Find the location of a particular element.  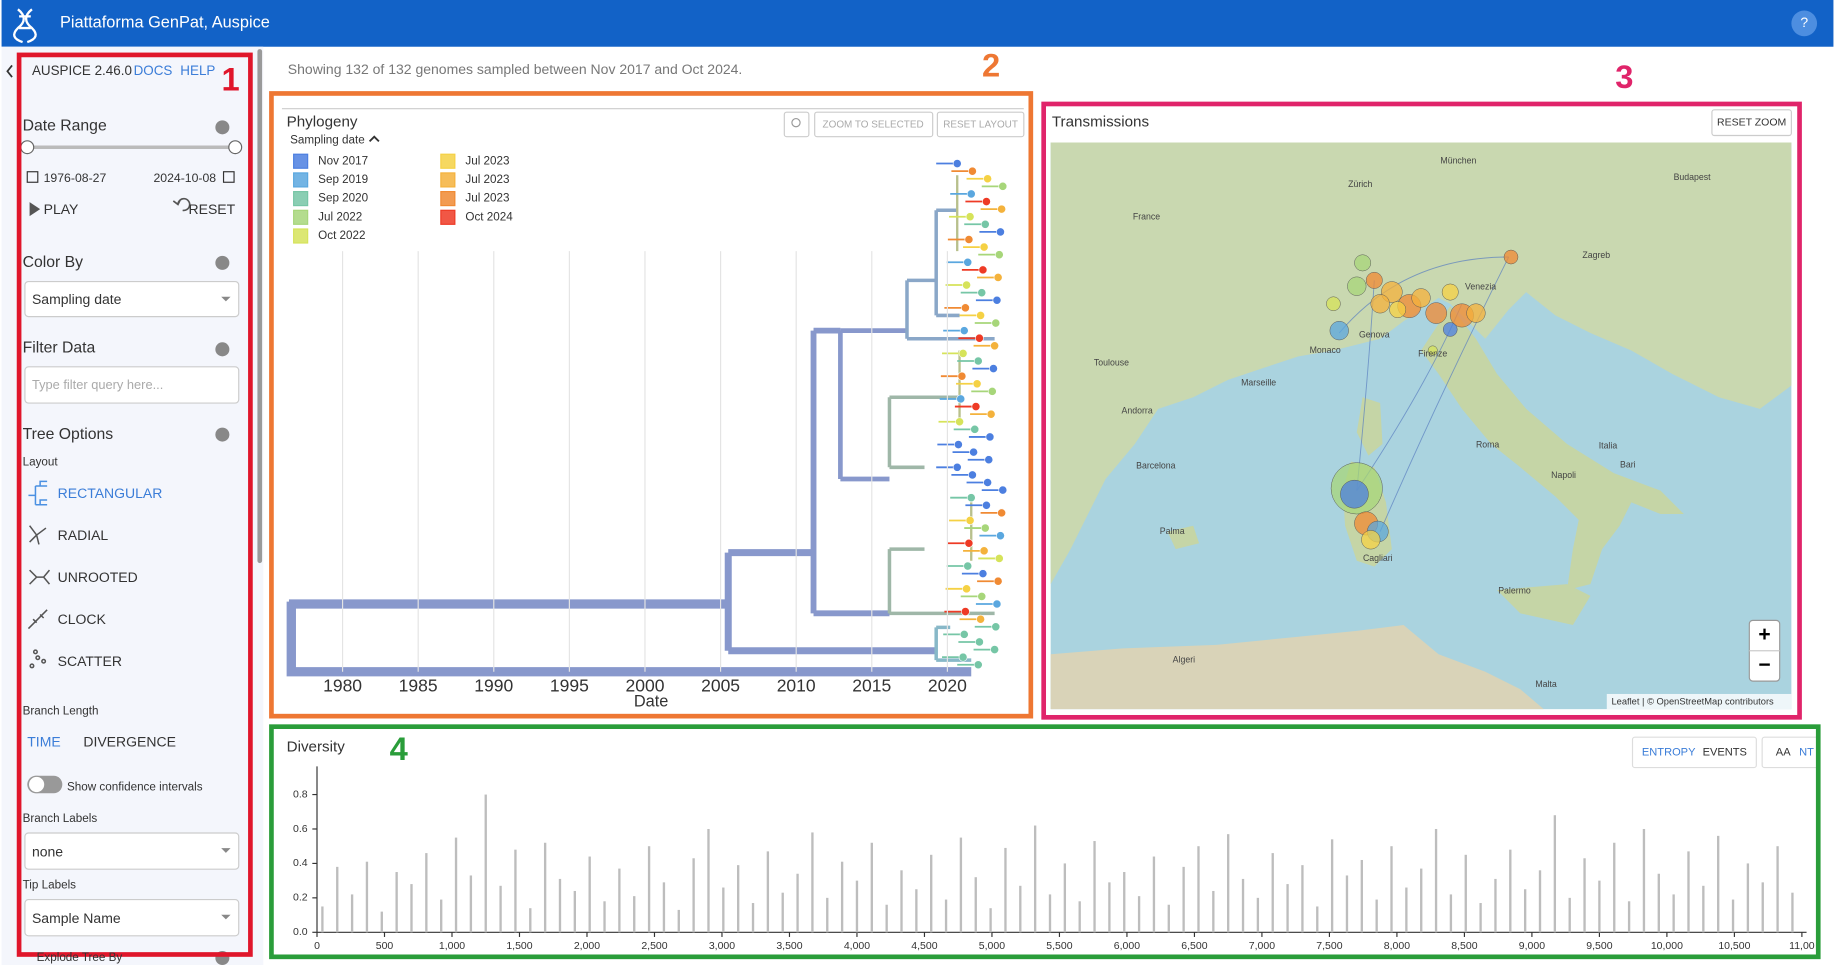

layout-option: UNROOTED is located at coordinates (98, 577).